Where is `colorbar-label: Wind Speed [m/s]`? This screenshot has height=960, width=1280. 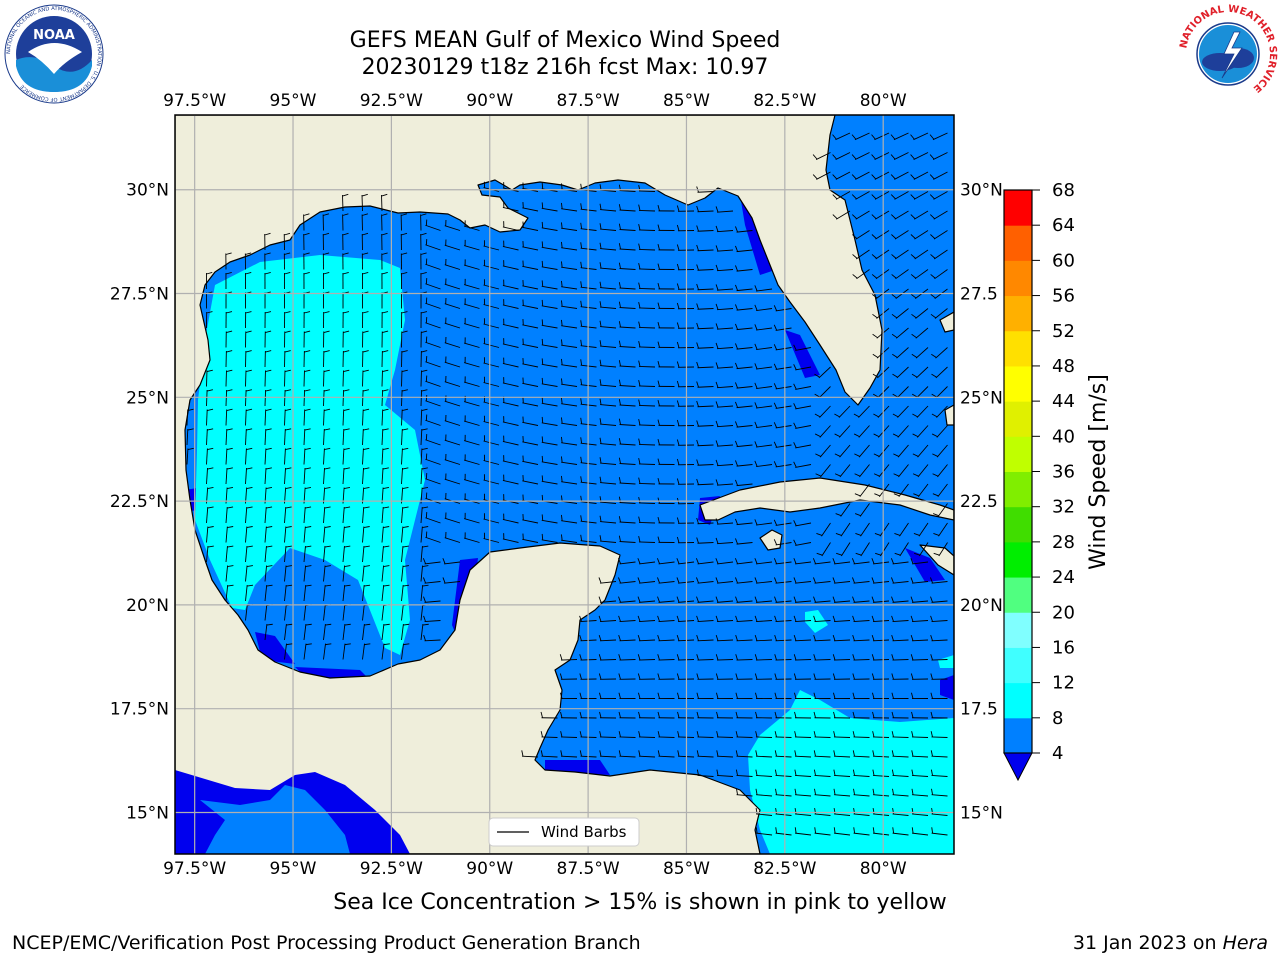
colorbar-label: Wind Speed [m/s] is located at coordinates (1098, 472).